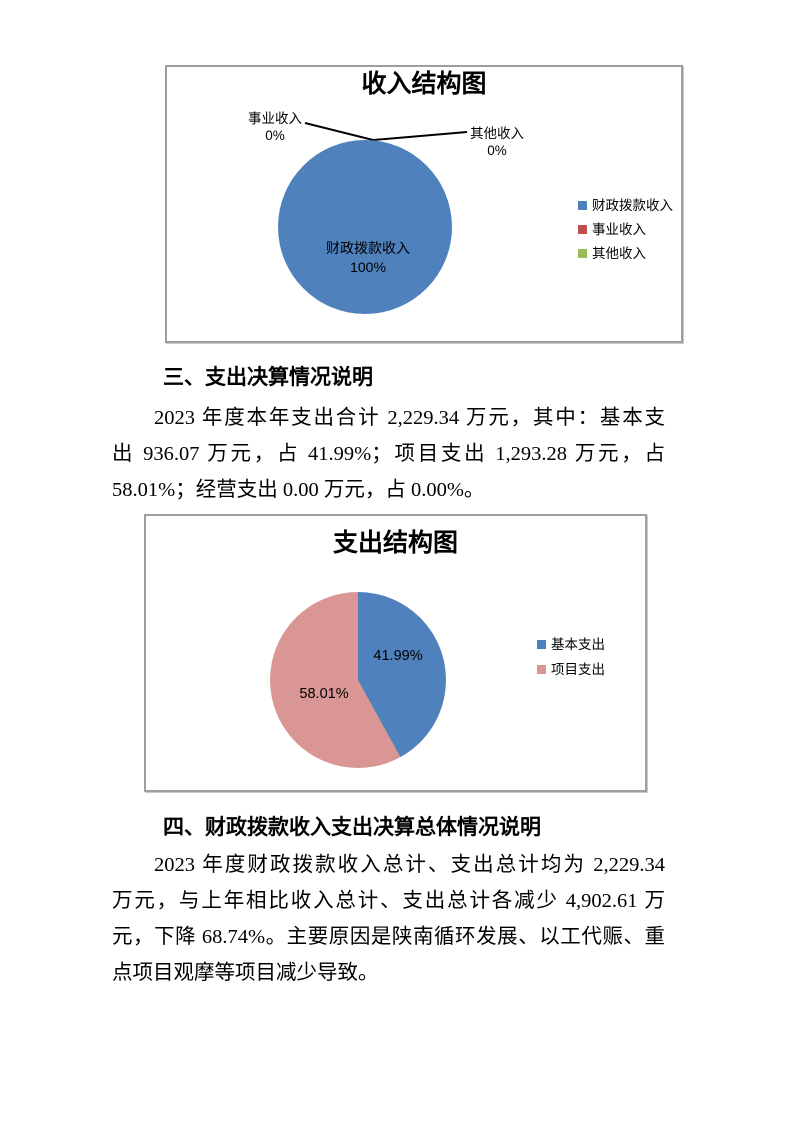  Describe the element at coordinates (298, 490) in the screenshot. I see `text-line: 58.01%；经营支出 0.00 万元，占 0.00%。` at that location.